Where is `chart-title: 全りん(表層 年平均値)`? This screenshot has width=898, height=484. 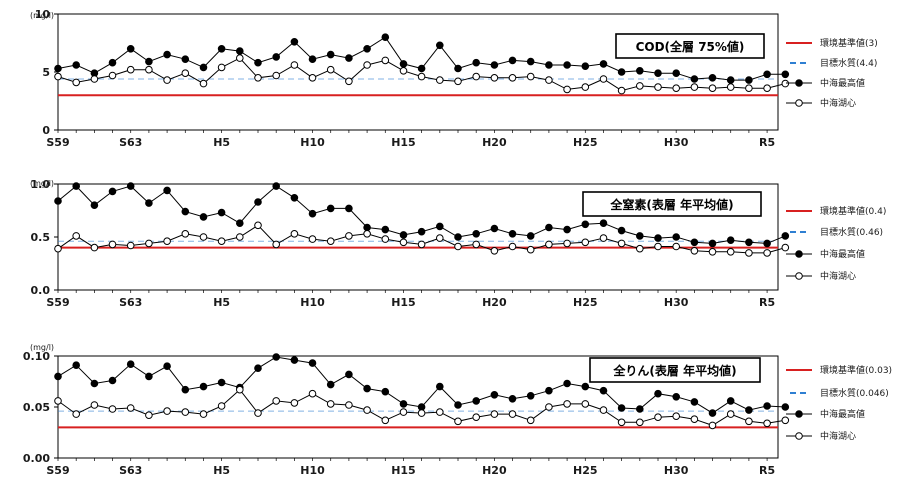 chart-title: 全りん(表層 年平均値) is located at coordinates (674, 370).